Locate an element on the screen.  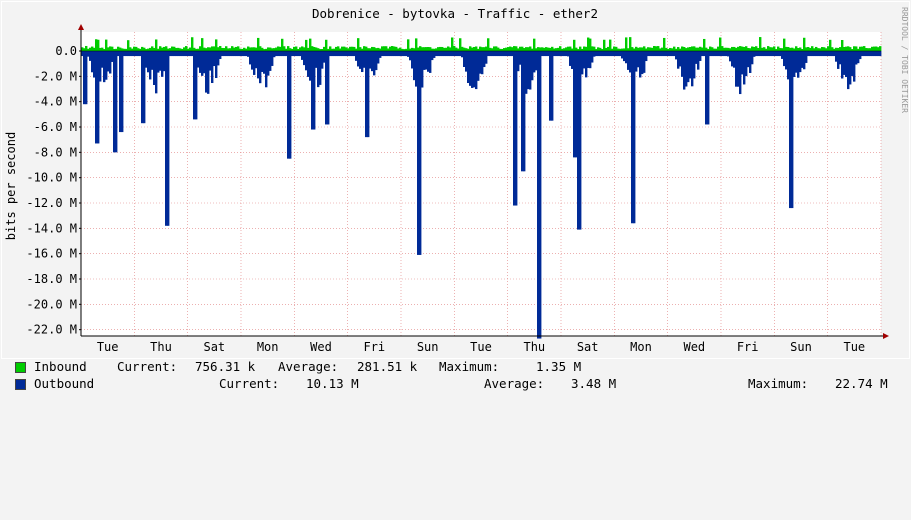
outbound-maximum-label: Maximum: is located at coordinates (778, 383).